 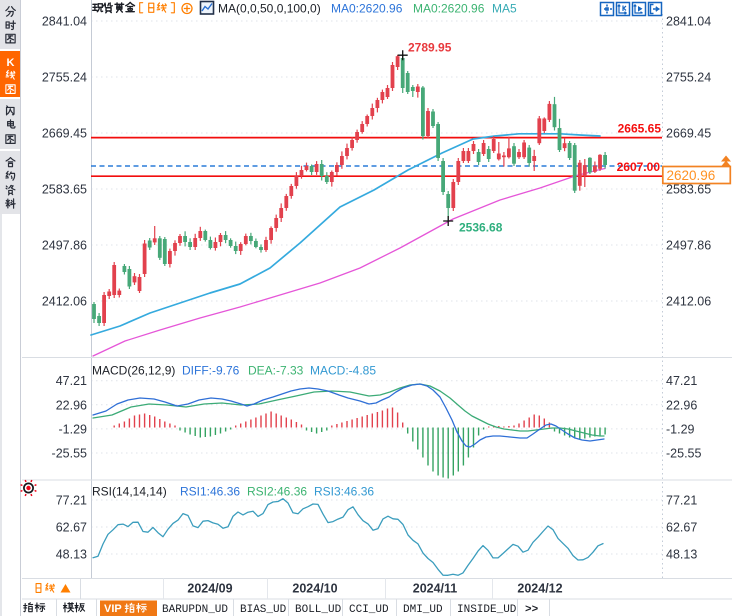 What do you see at coordinates (423, 610) in the screenshot?
I see `svg-text: DMI_UD` at bounding box center [423, 610].